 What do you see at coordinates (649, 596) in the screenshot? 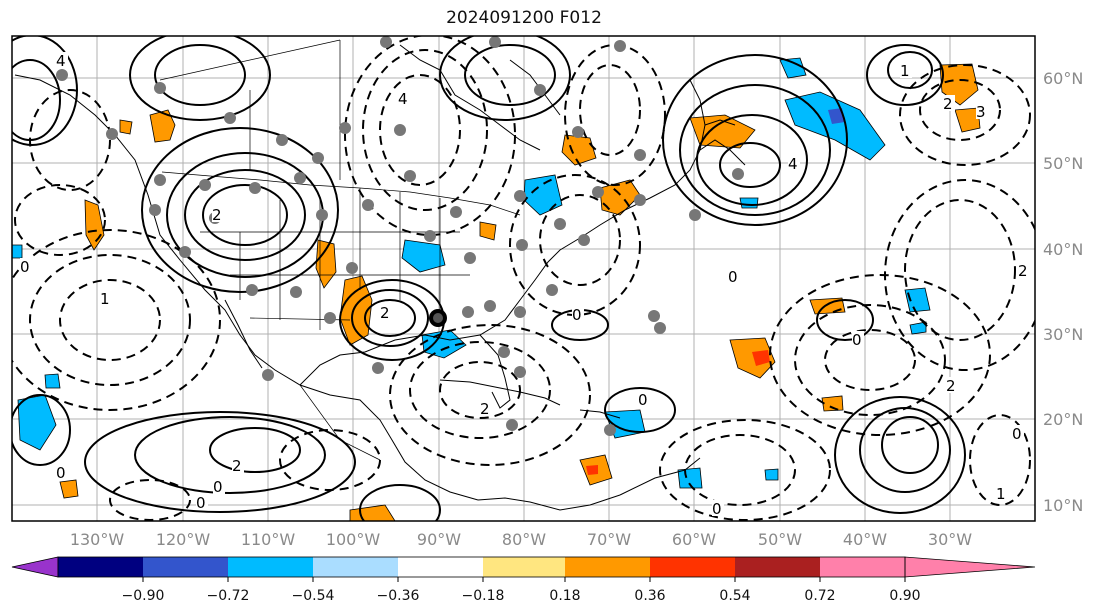
I see `colorbar-tick-label: 0.36` at bounding box center [649, 596].